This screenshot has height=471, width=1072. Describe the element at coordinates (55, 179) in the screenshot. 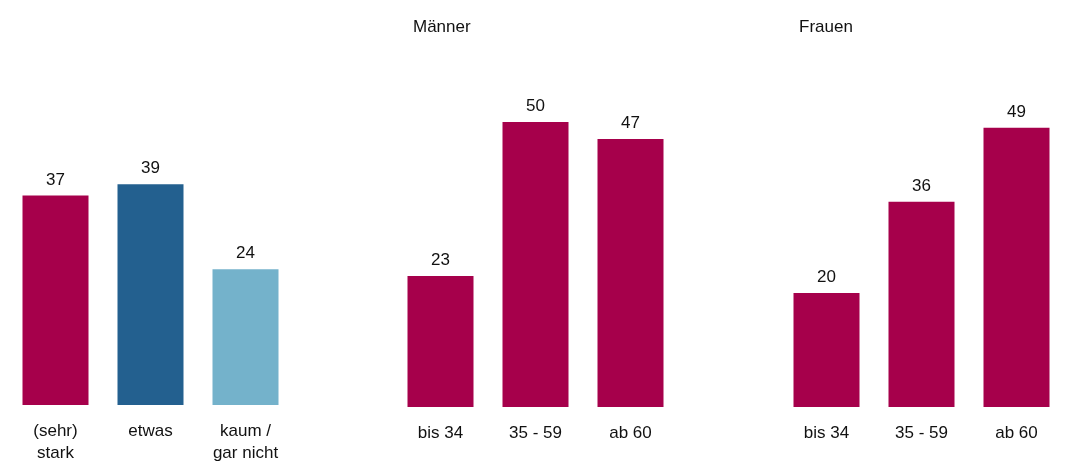

I see `data-label: 37` at that location.